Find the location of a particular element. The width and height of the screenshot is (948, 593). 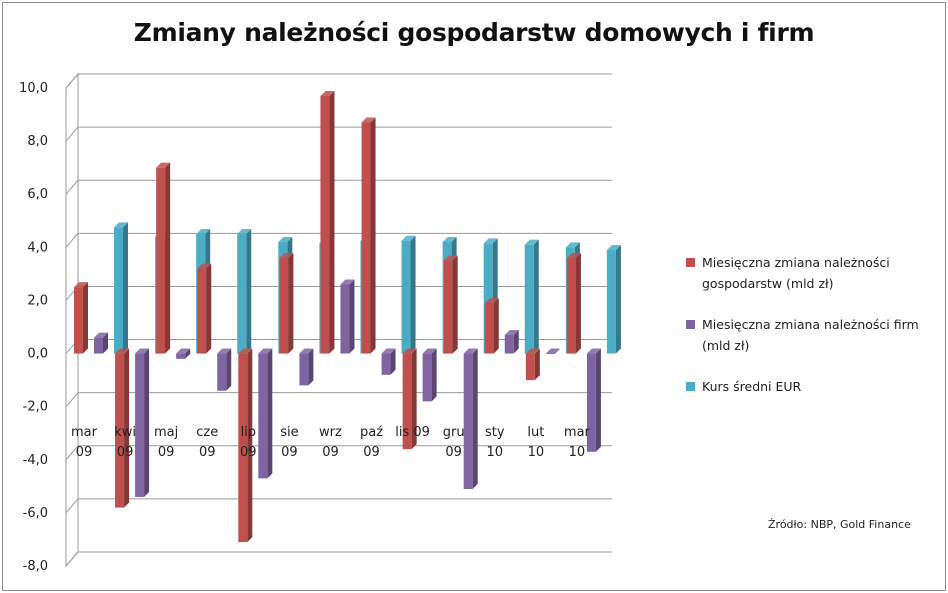

x-tick-label: kwi is located at coordinates (125, 432).